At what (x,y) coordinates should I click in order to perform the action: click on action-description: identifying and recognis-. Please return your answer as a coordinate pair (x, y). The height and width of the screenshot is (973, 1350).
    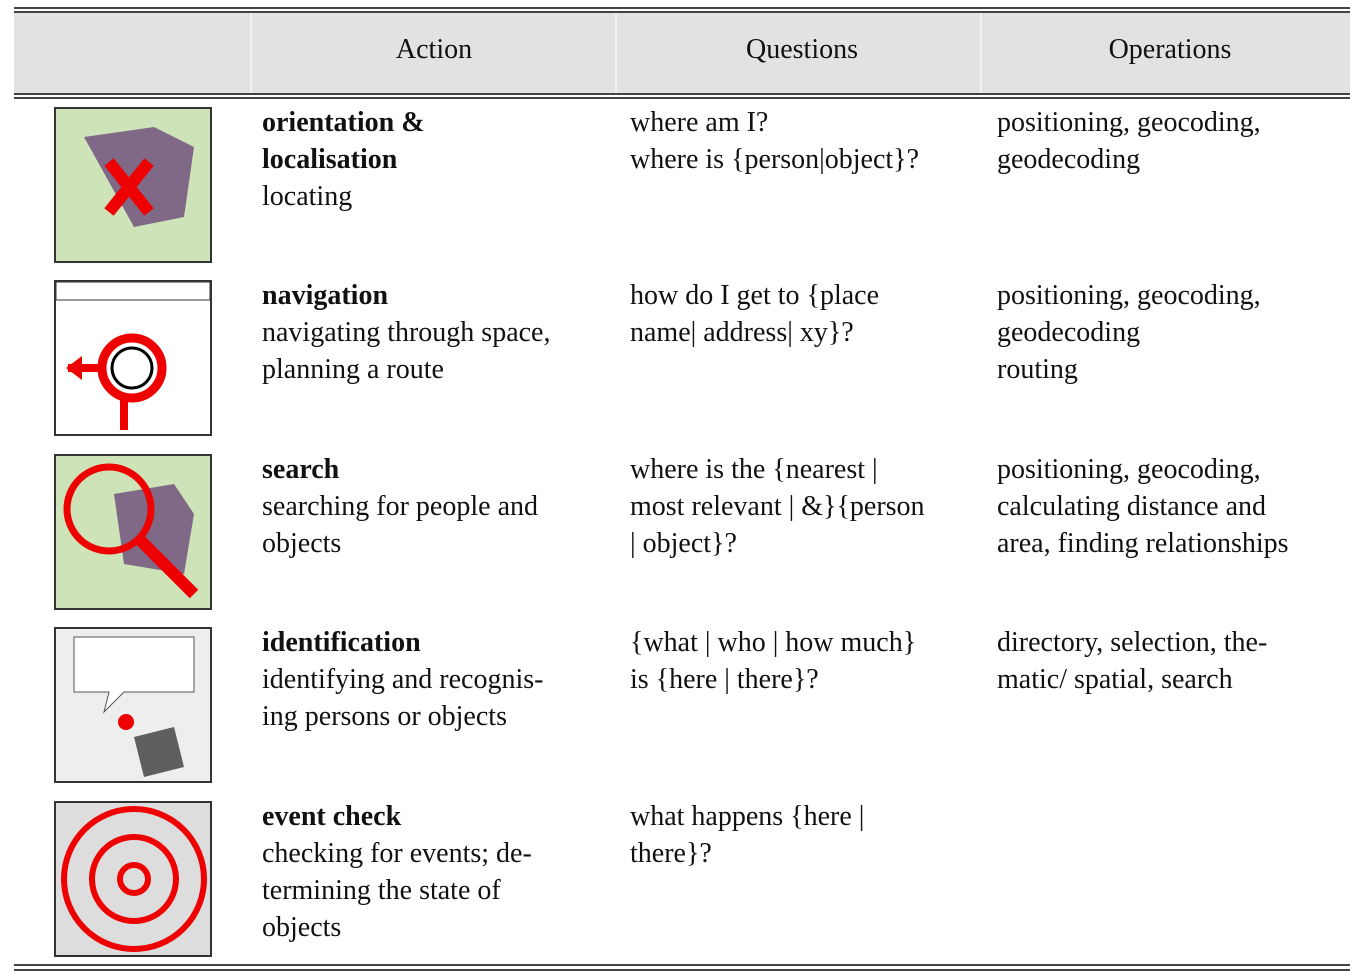
    Looking at the image, I should click on (403, 680).